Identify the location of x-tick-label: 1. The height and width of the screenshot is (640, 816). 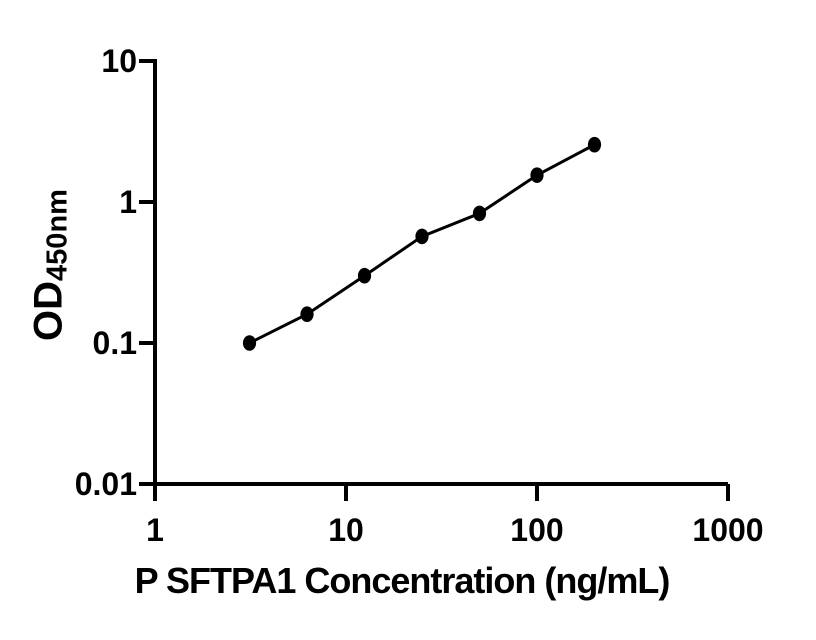
(155, 530).